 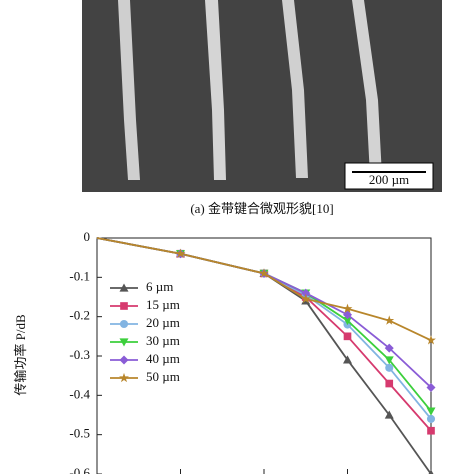 I want to click on legend-label: 50 µm, so click(x=163, y=376).